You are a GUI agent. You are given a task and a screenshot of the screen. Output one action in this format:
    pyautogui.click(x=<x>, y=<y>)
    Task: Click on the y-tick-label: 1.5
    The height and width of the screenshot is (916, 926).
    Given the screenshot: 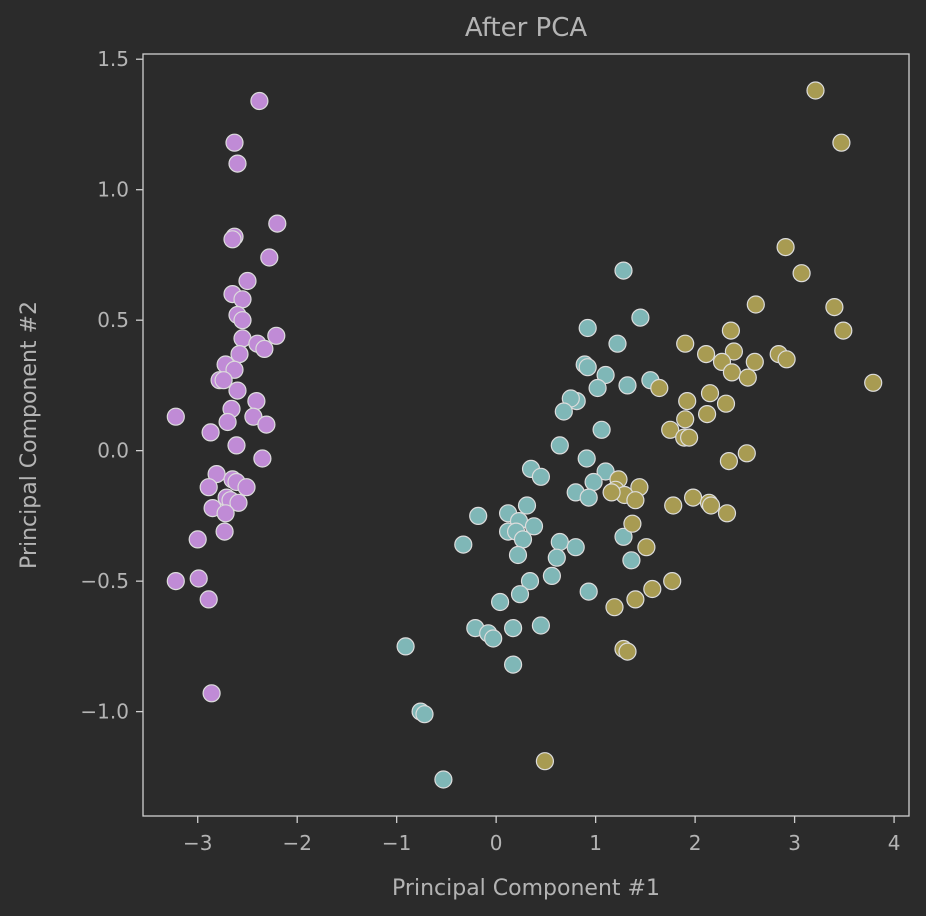 What is the action you would take?
    pyautogui.click(x=113, y=59)
    